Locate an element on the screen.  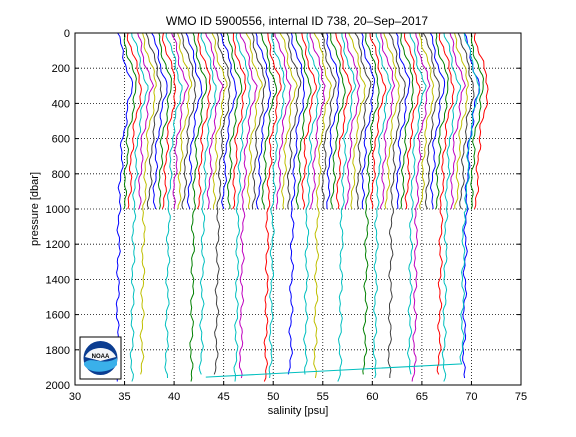
y-tick-label: 800 is located at coordinates (61, 175).